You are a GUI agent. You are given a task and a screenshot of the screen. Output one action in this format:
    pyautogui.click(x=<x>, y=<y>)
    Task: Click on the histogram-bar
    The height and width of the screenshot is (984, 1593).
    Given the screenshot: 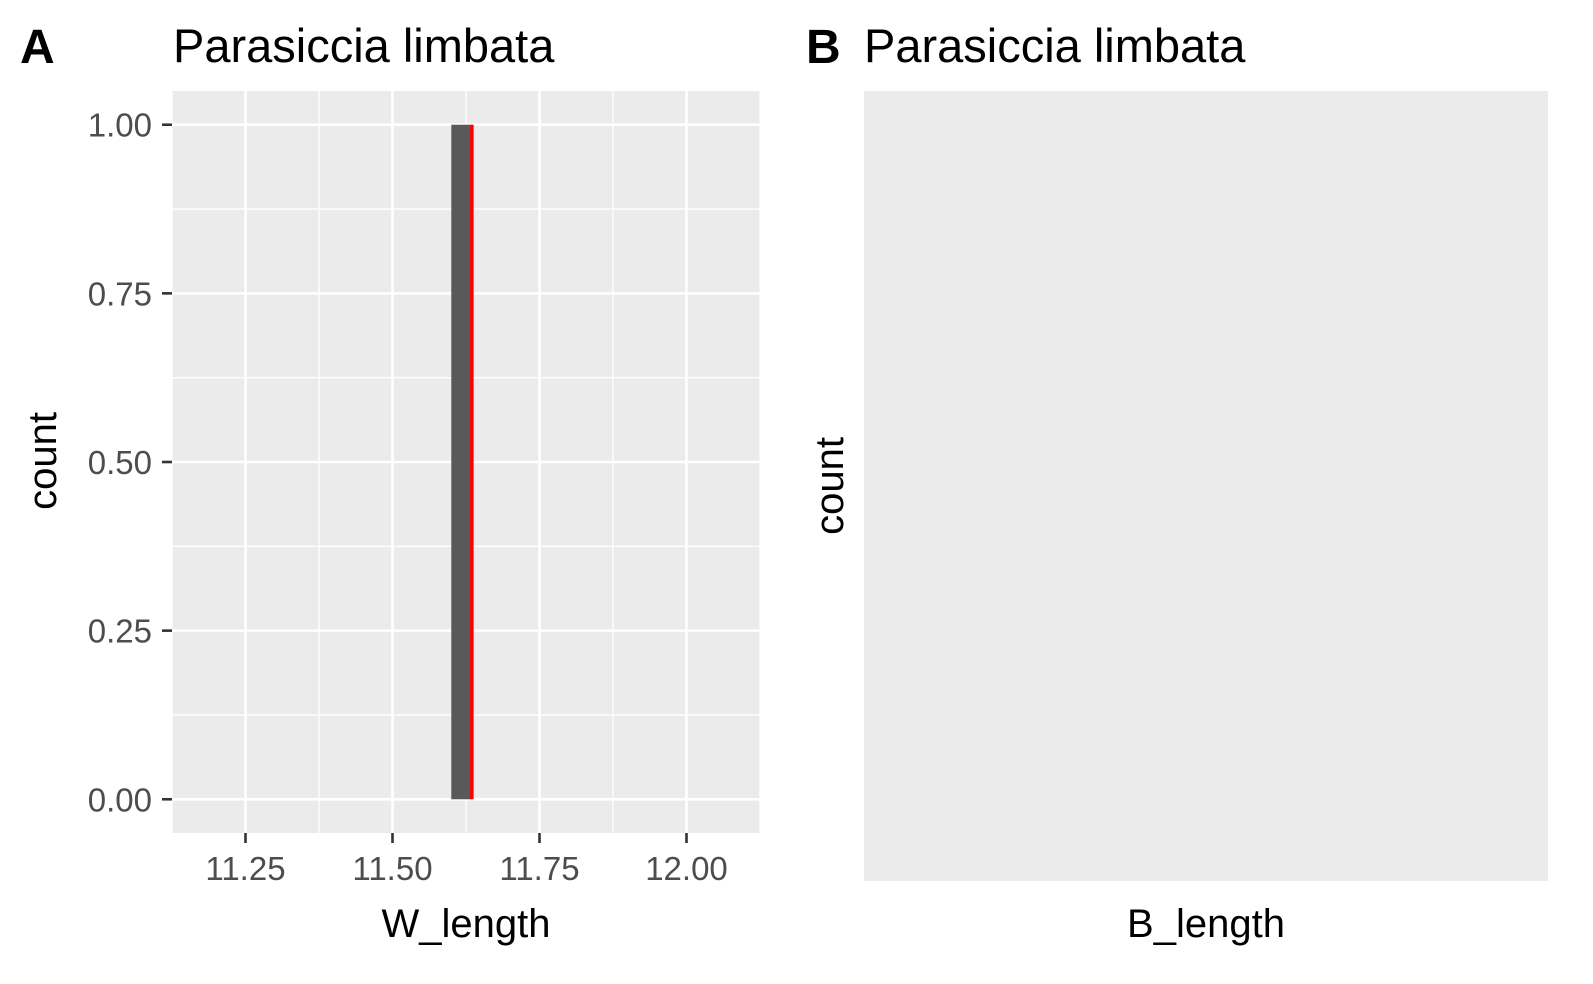 What is the action you would take?
    pyautogui.click(x=461, y=462)
    